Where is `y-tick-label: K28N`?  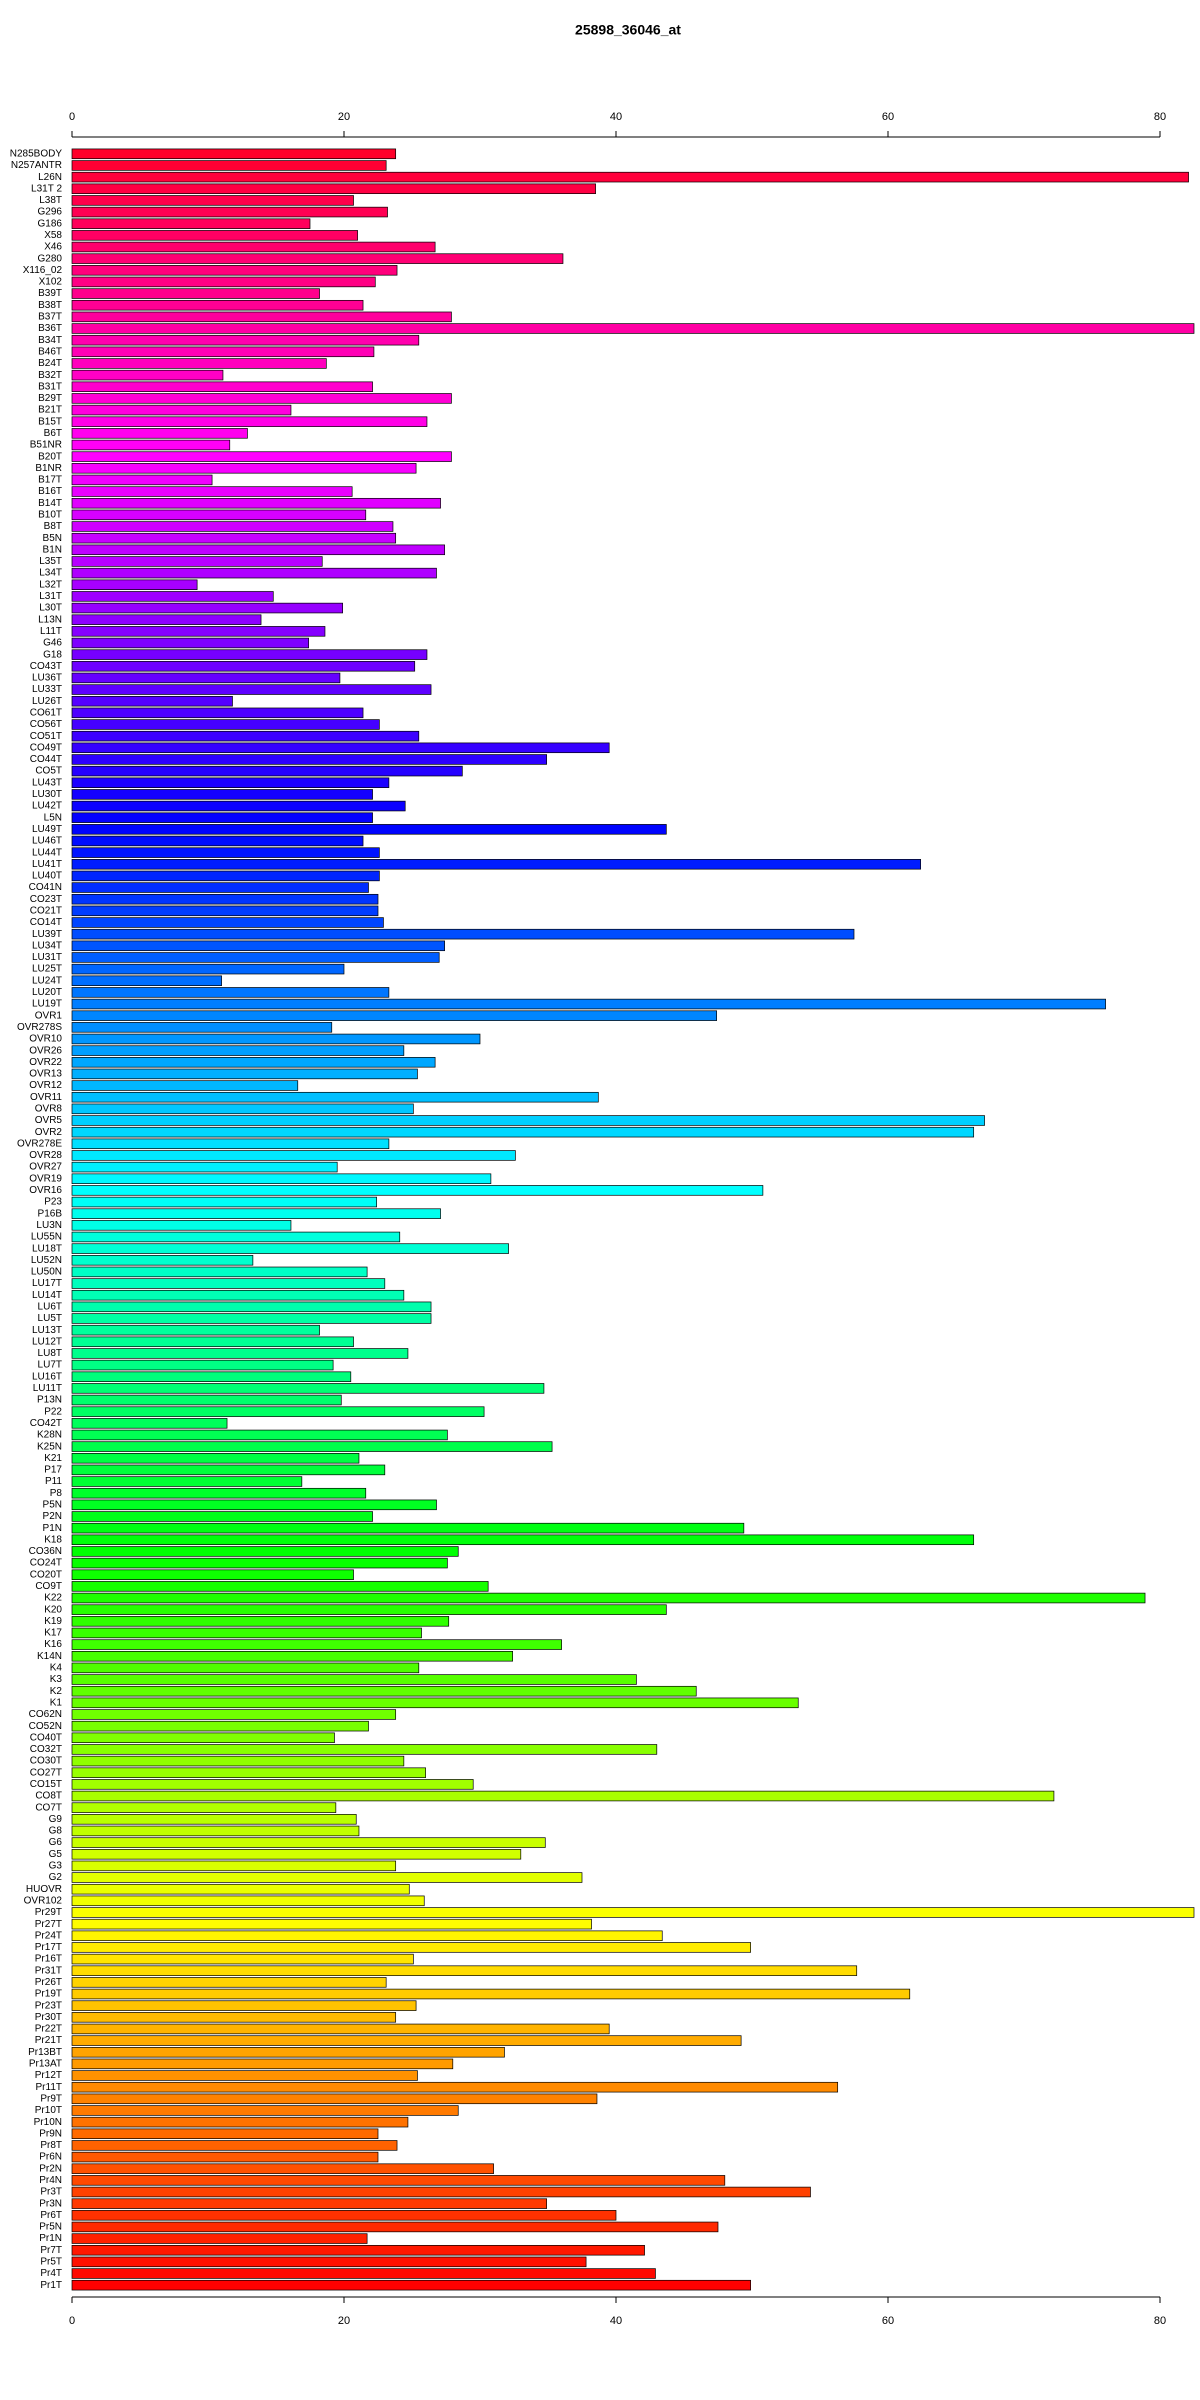
y-tick-label: K28N is located at coordinates (49, 1435).